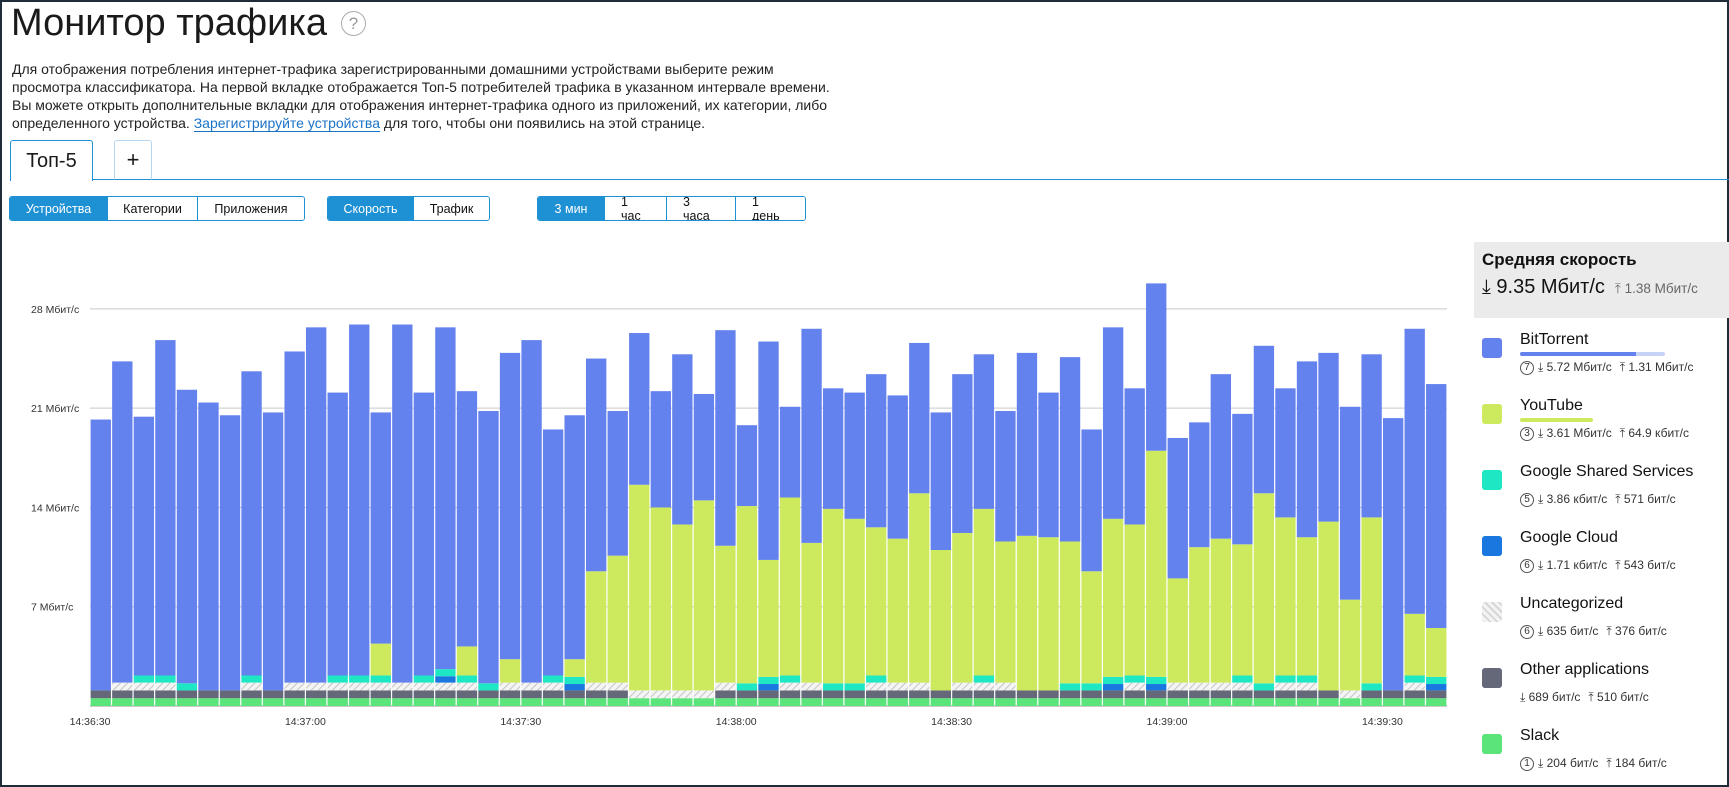 Image resolution: width=1729 pixels, height=787 pixels. Describe the element at coordinates (1601, 747) in the screenshot. I see `legend-item: Slack 1 ⤓ 204 бит/с ⤒ 184 бит/с` at that location.